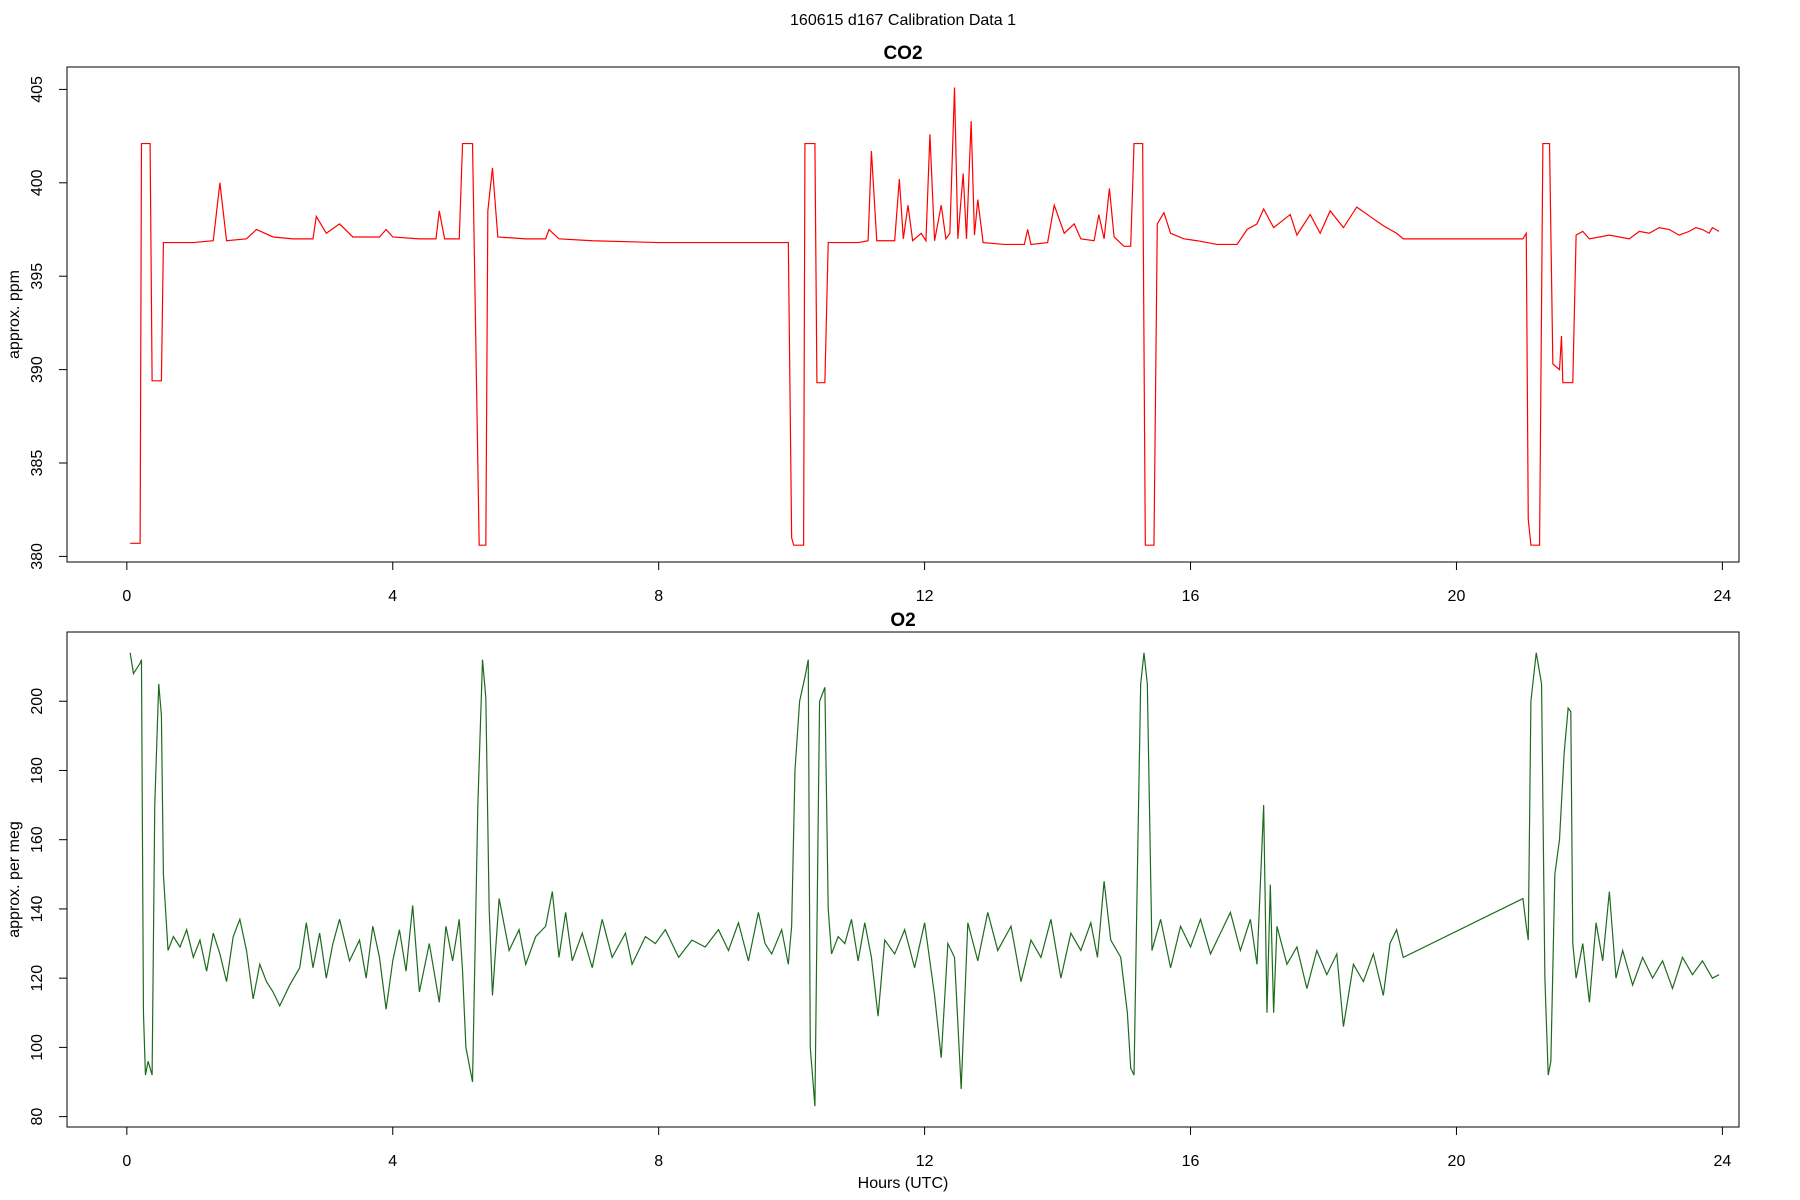 The width and height of the screenshot is (1800, 1200). I want to click on y-axis-label: approx. ppm, so click(14, 314).